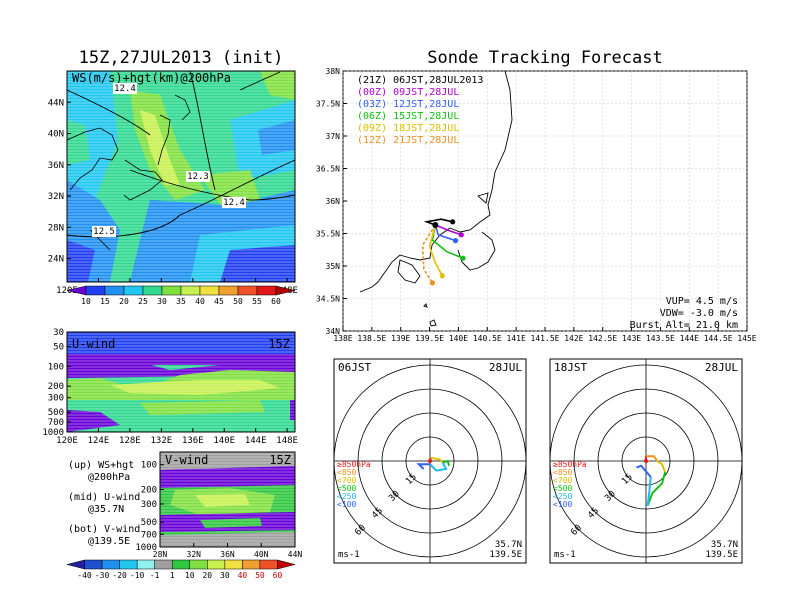  Describe the element at coordinates (328, 299) in the screenshot. I see `y-tick-label: 34.5N` at that location.